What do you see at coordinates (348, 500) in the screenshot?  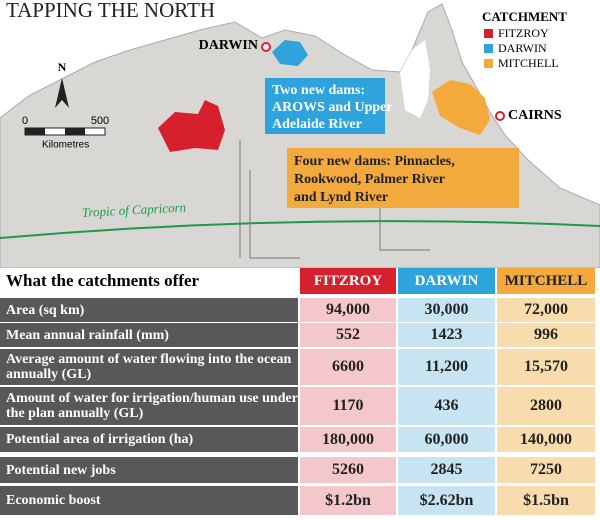 I see `cell: $1.2bn` at bounding box center [348, 500].